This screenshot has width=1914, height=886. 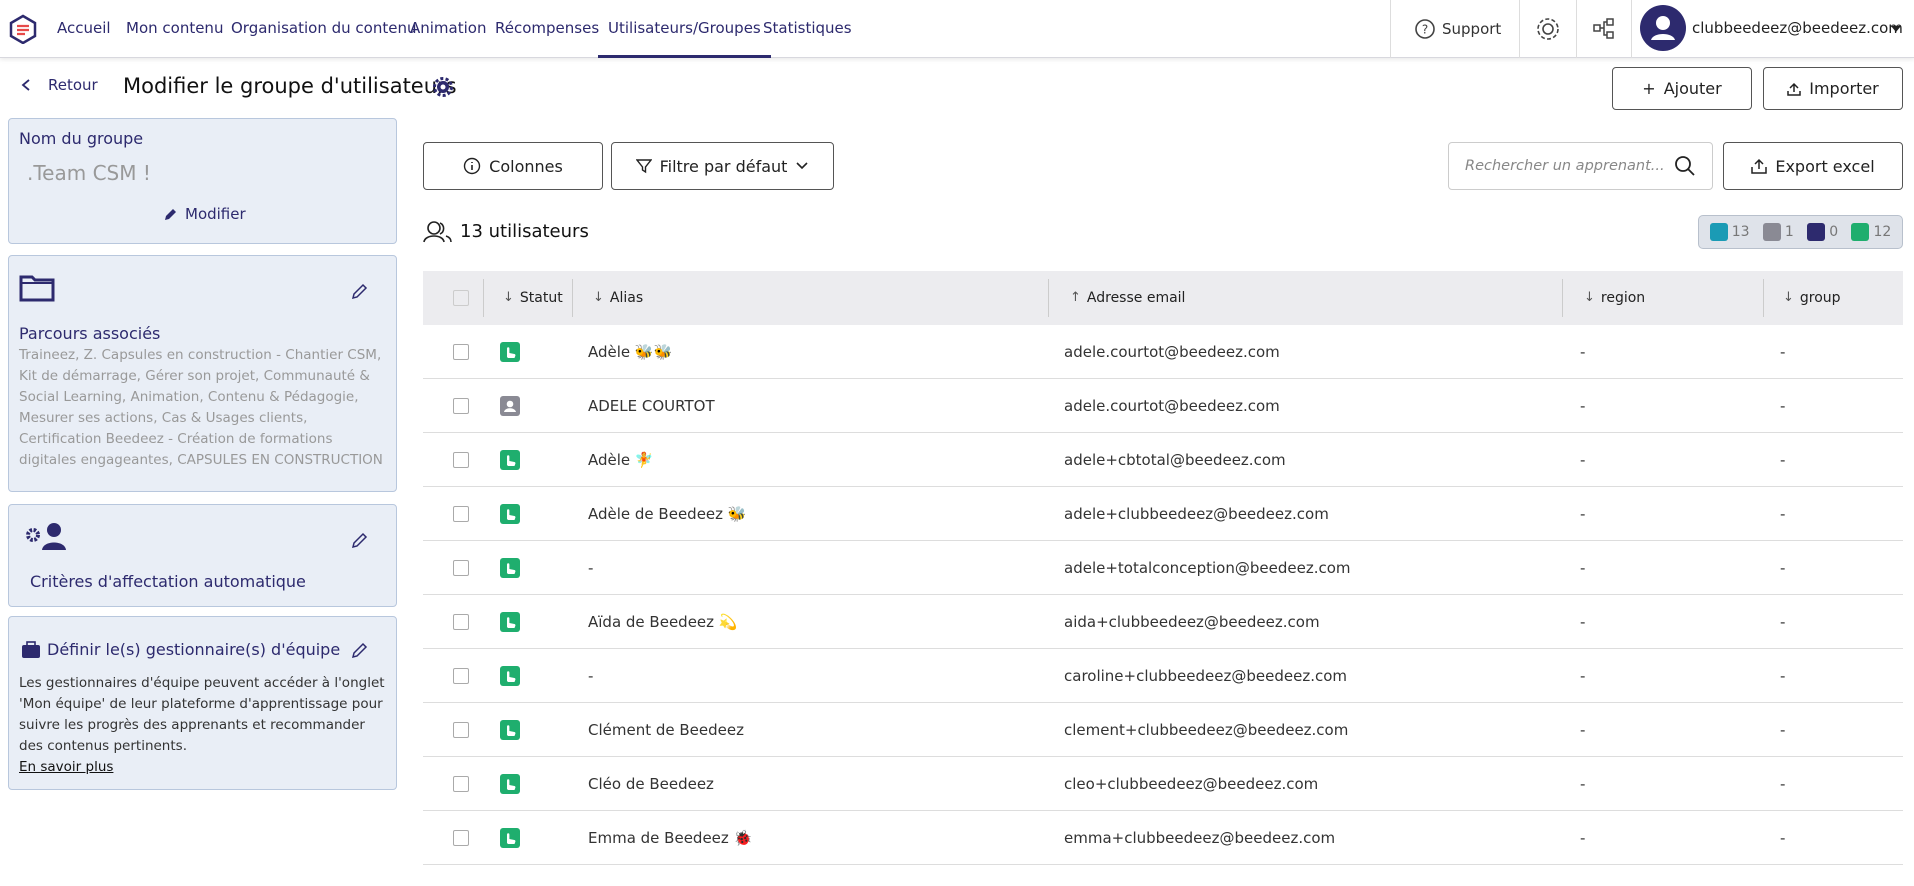 I want to click on export-button: Export excel, so click(x=1813, y=166).